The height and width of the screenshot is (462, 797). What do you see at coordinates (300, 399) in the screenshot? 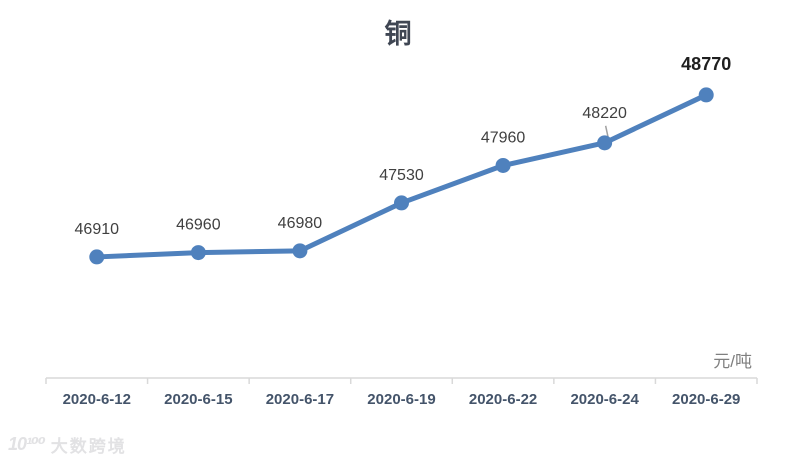
I see `x-axis-label: 2020-6-17` at bounding box center [300, 399].